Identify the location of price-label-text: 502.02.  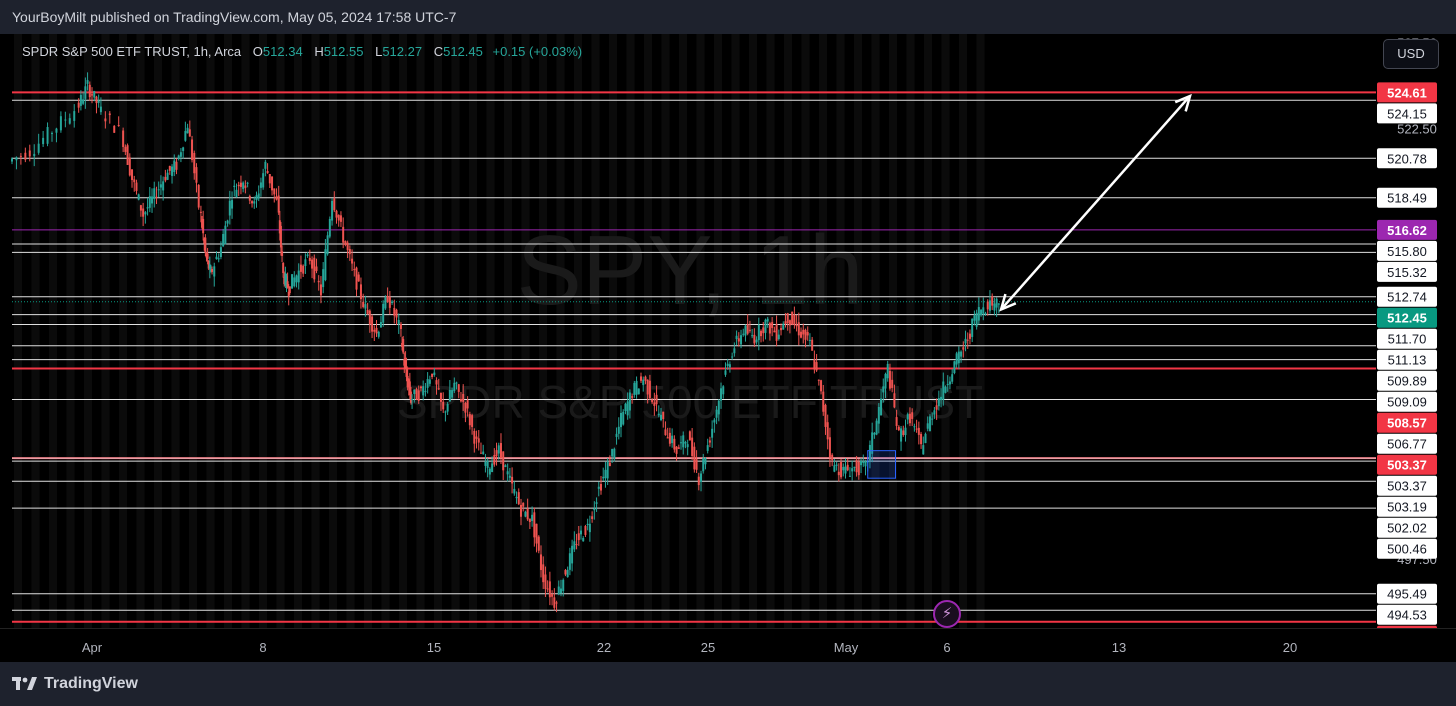
(1407, 528).